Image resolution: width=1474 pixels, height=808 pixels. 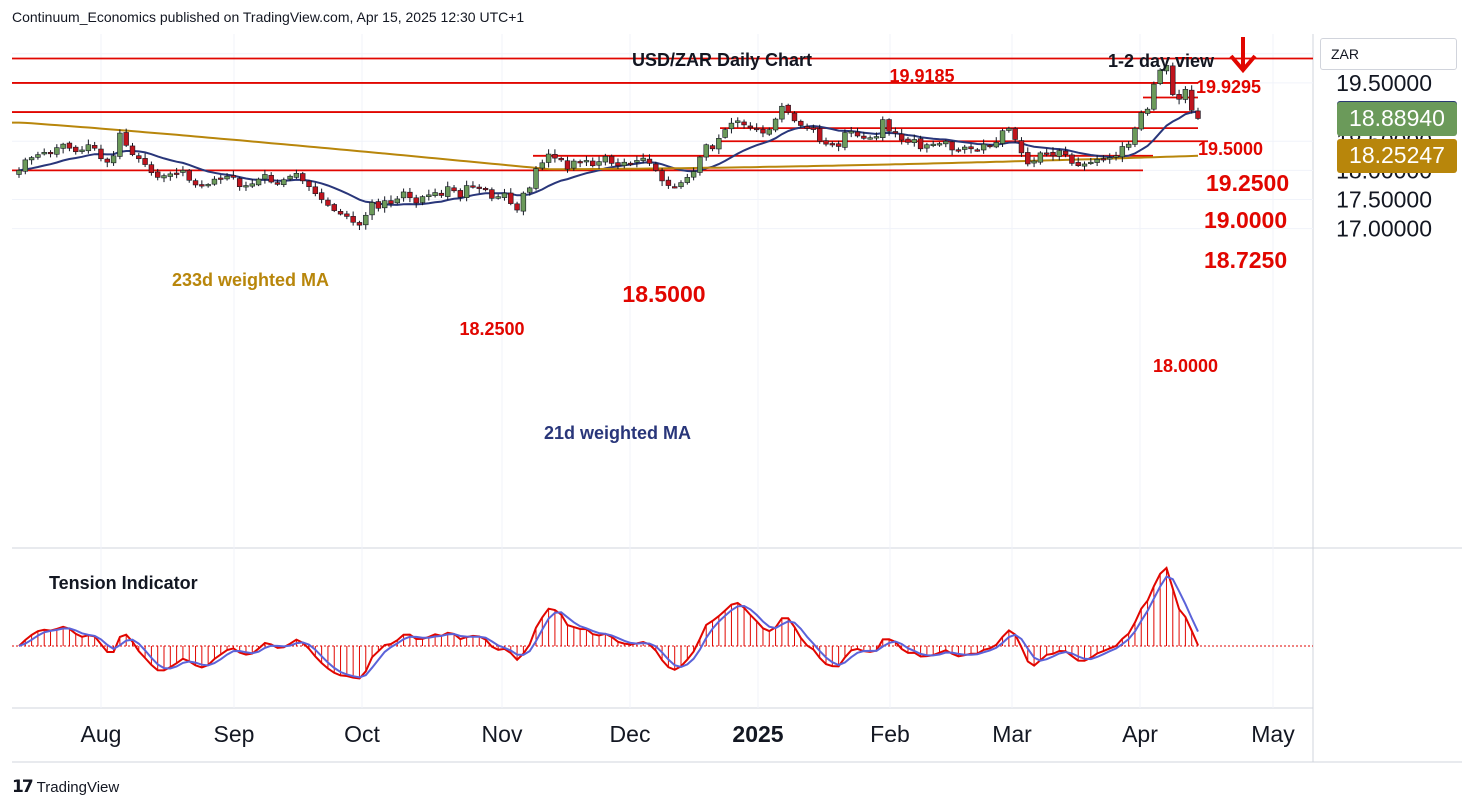 What do you see at coordinates (806, 246) in the screenshot?
I see `level: 18.2500` at bounding box center [806, 246].